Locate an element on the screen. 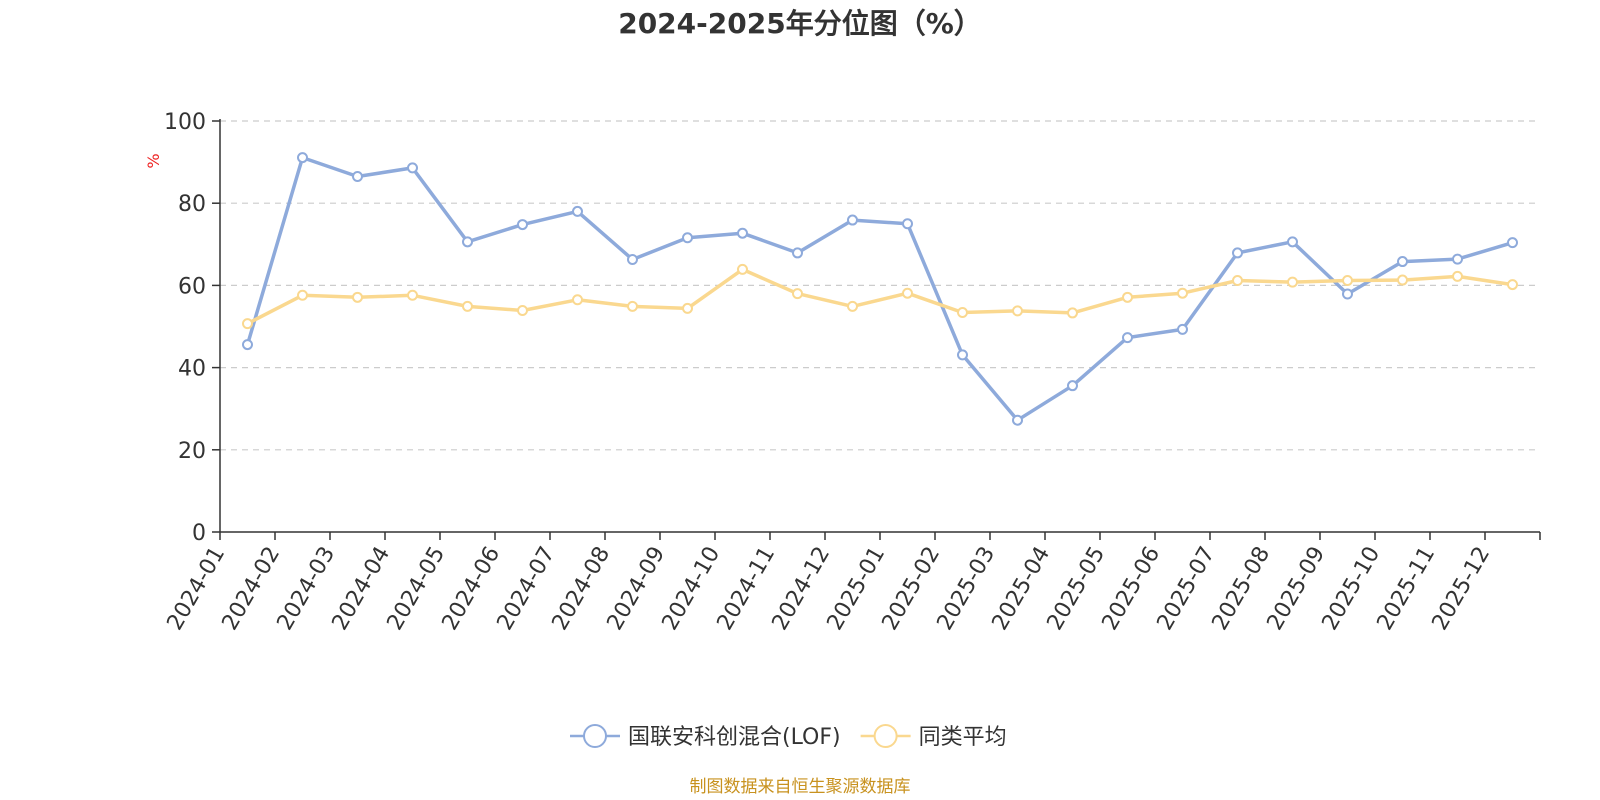 The image size is (1600, 800). y-tick-label: 20 is located at coordinates (192, 451).